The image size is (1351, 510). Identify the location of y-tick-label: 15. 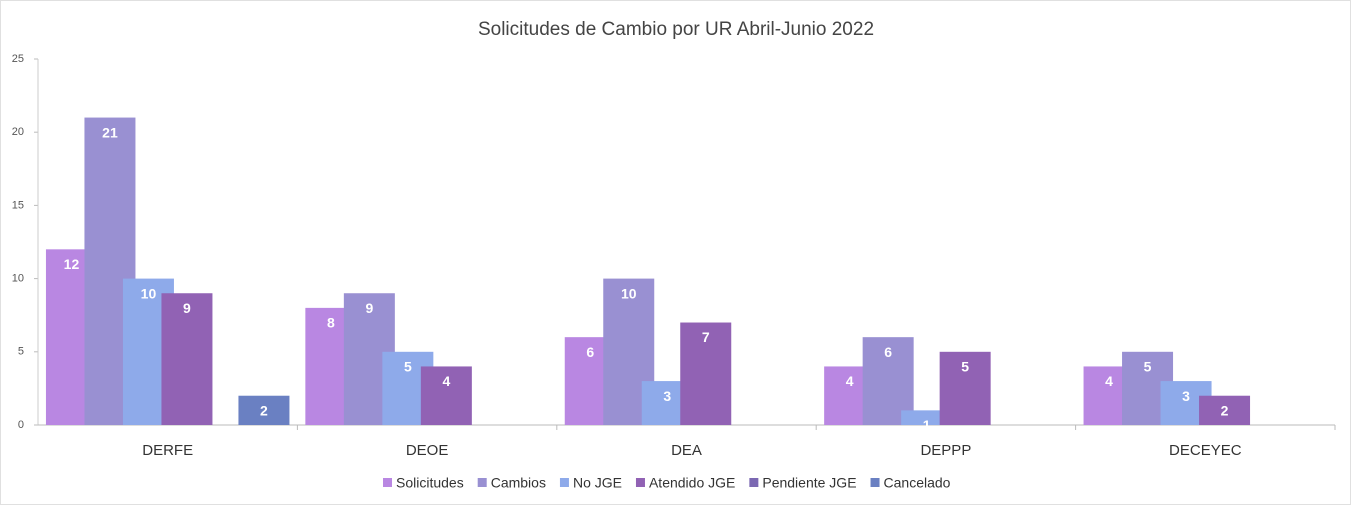
(18, 205).